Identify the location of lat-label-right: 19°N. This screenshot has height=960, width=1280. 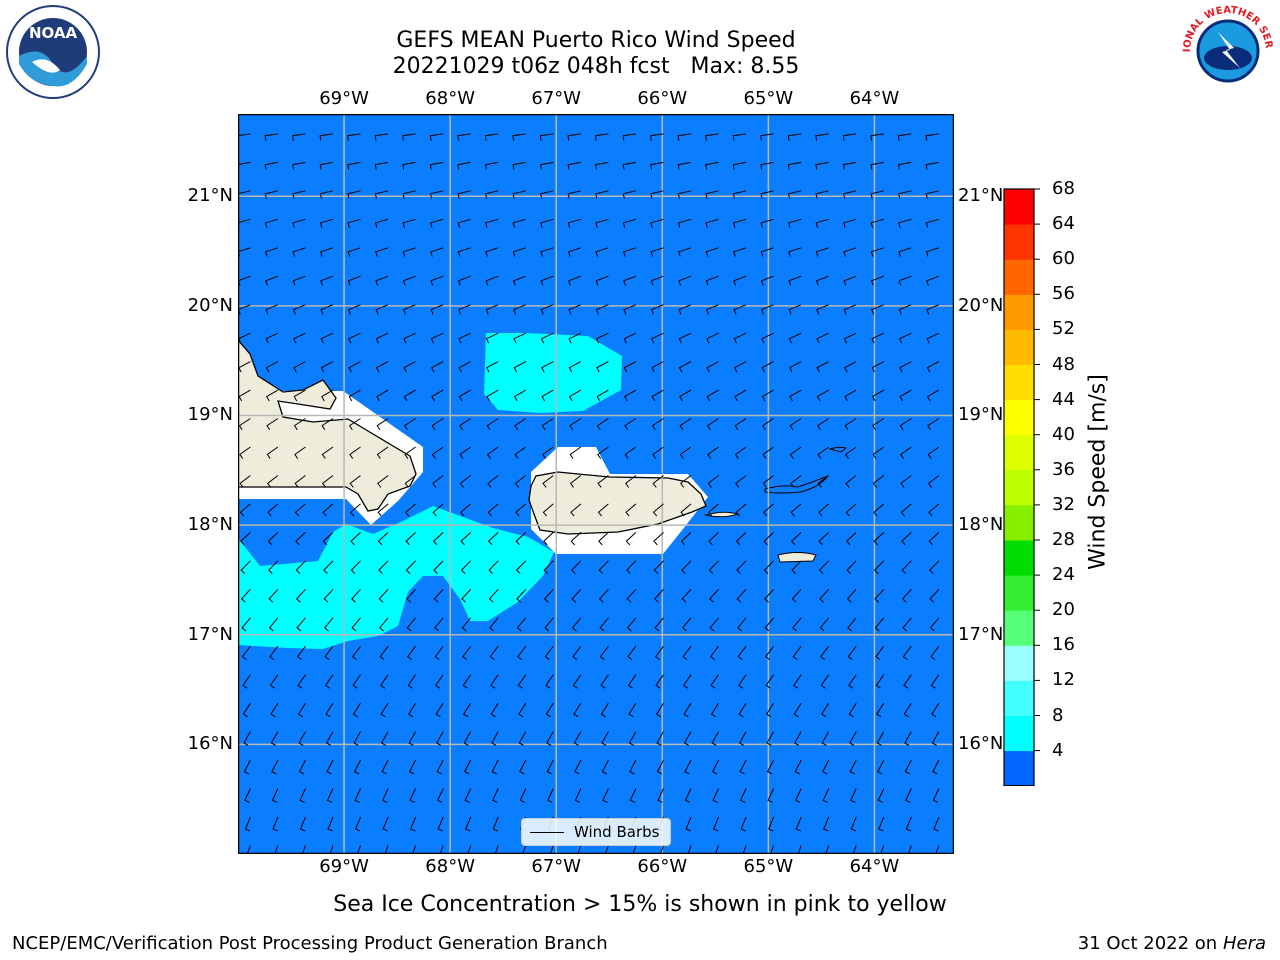
(981, 415).